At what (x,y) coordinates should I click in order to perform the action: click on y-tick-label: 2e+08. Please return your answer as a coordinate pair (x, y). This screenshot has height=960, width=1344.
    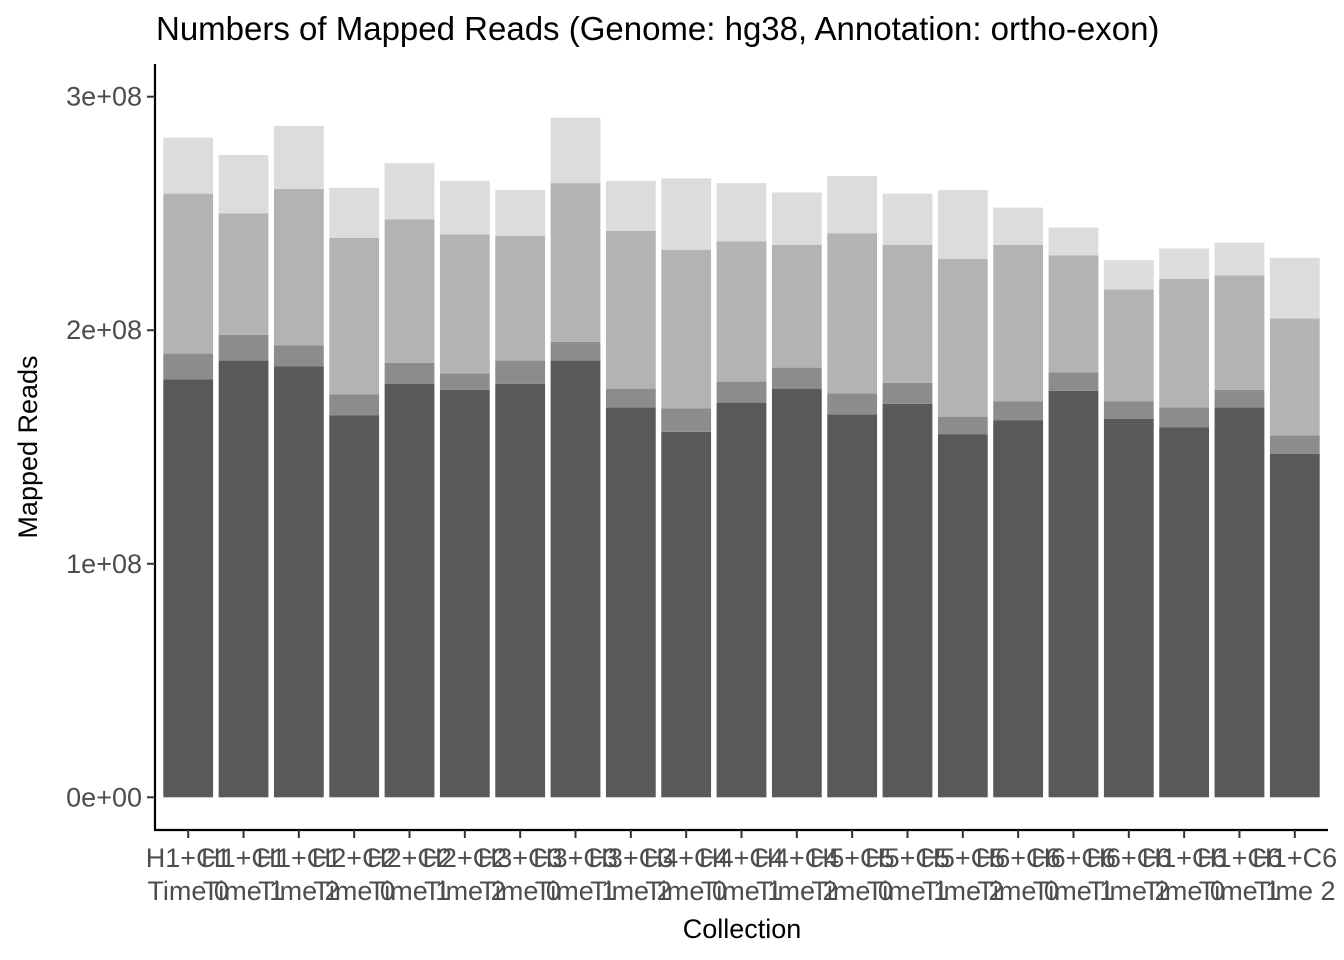
    Looking at the image, I should click on (104, 330).